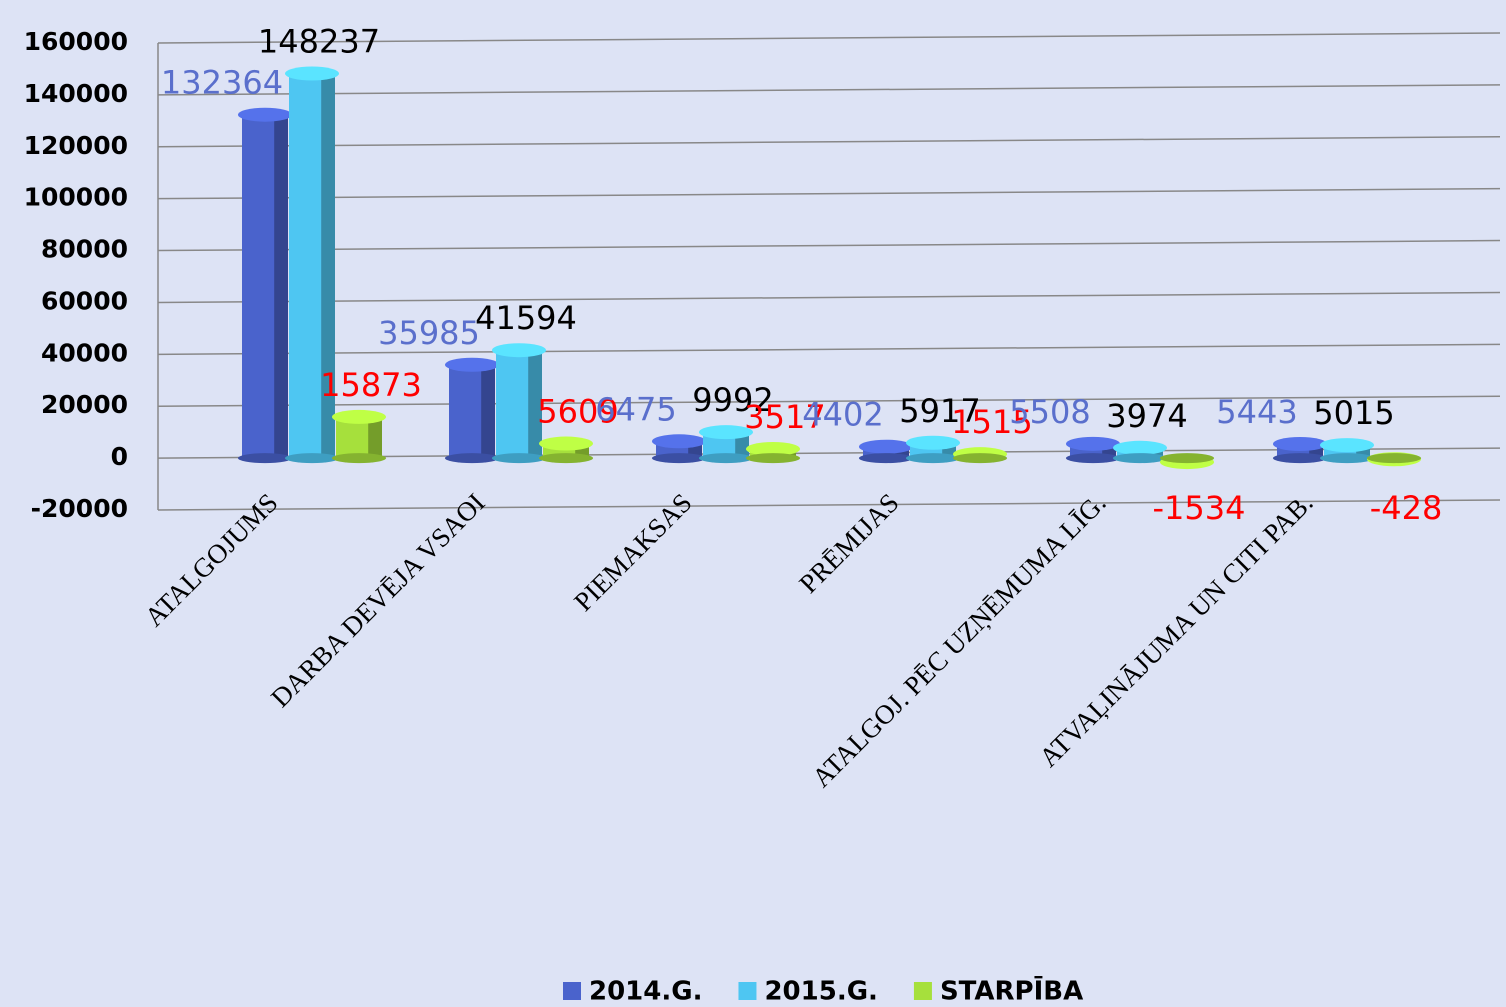  What do you see at coordinates (1353, 413) in the screenshot?
I see `data-label: 5015` at bounding box center [1353, 413].